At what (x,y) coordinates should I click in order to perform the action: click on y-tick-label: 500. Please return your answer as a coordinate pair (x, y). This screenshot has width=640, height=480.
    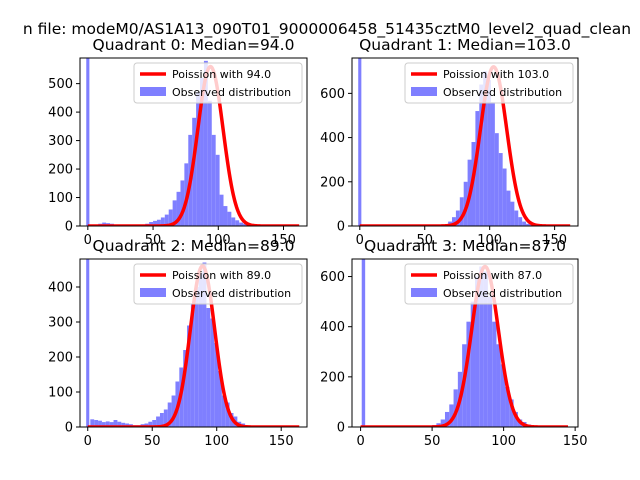
    Looking at the image, I should click on (60, 84).